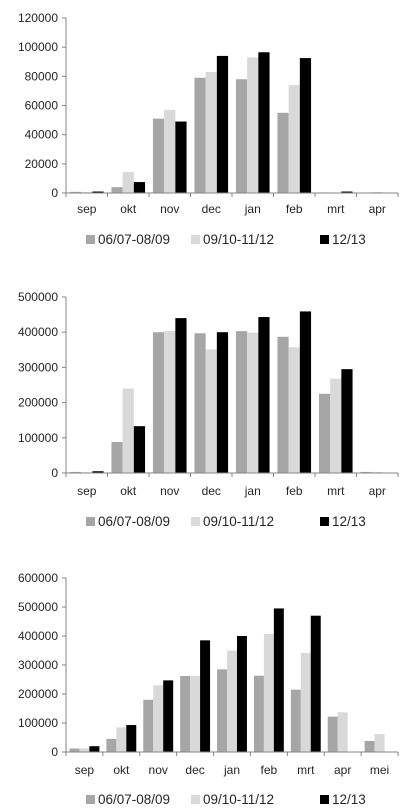  What do you see at coordinates (38, 332) in the screenshot?
I see `y-tick-label: 400000` at bounding box center [38, 332].